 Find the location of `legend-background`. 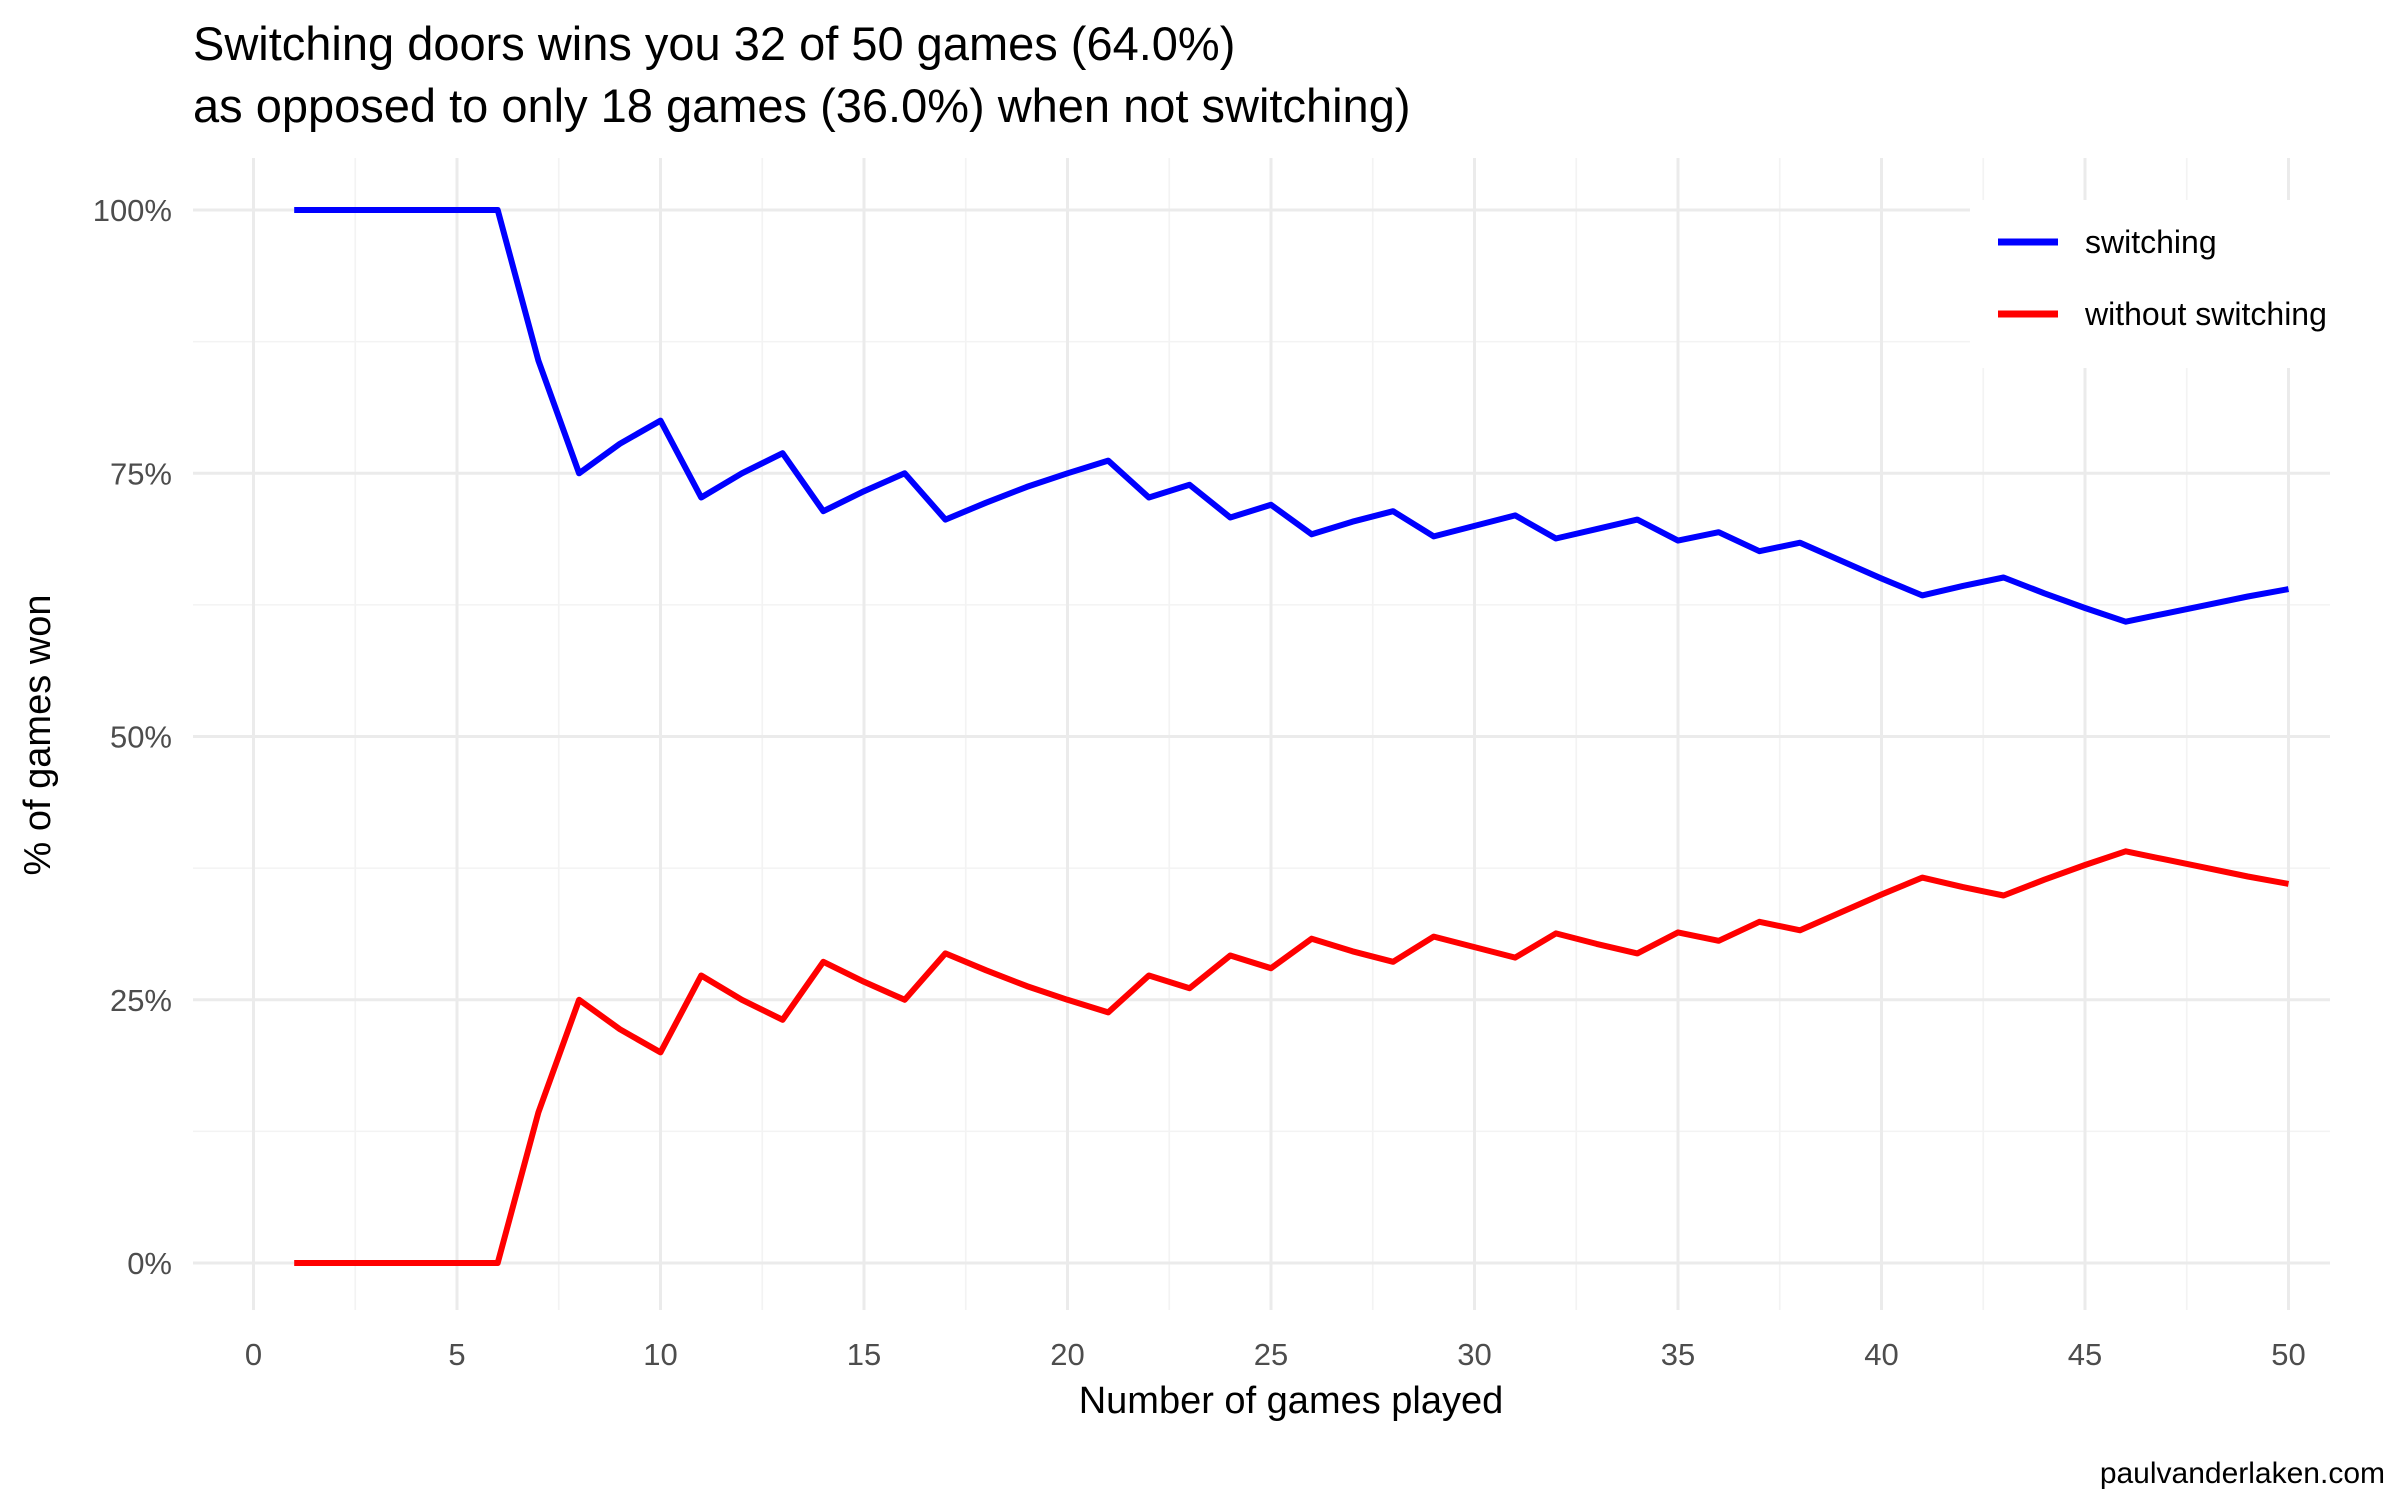

legend-background is located at coordinates (2170, 284).